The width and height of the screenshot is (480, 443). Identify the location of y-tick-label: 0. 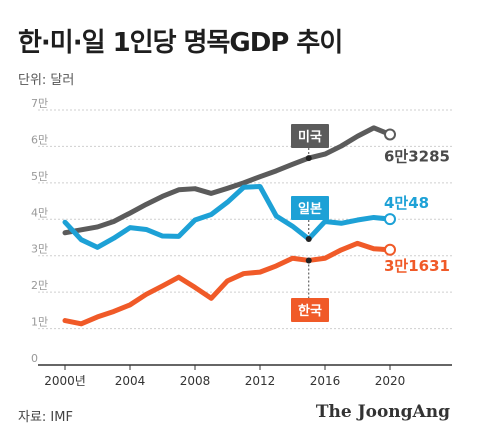
(34, 358).